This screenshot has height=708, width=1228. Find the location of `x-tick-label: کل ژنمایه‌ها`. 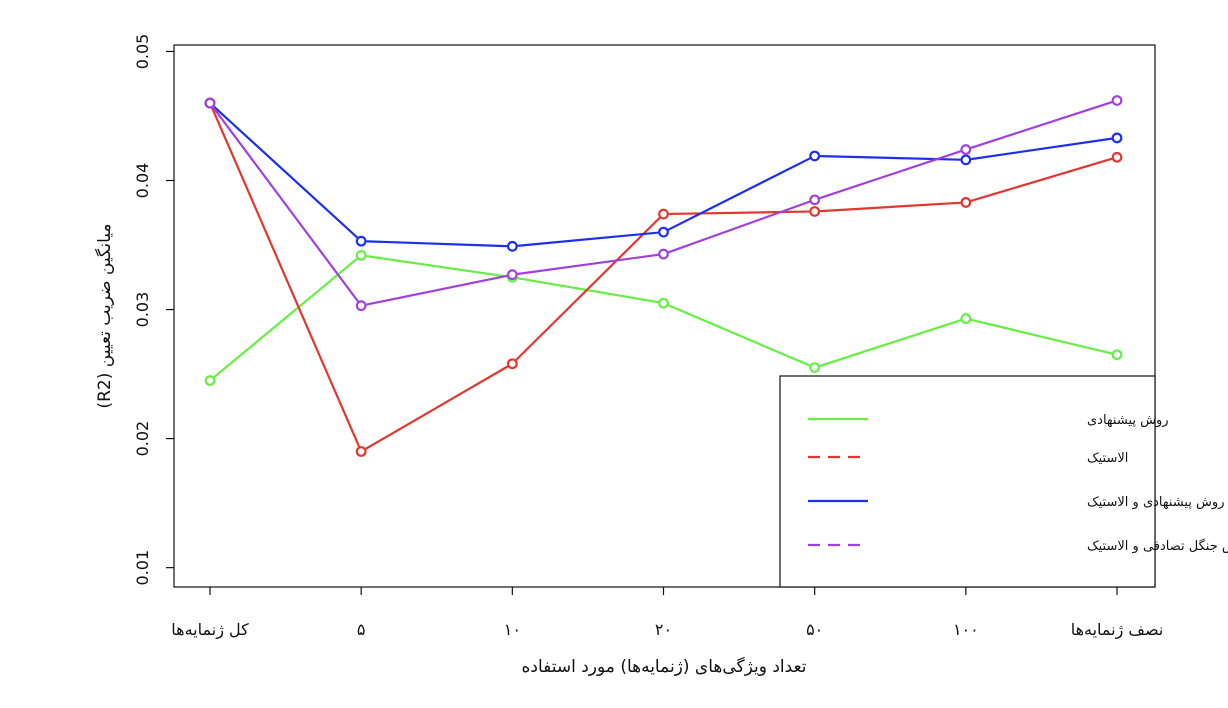

x-tick-label: کل ژنمایه‌ها is located at coordinates (210, 630).